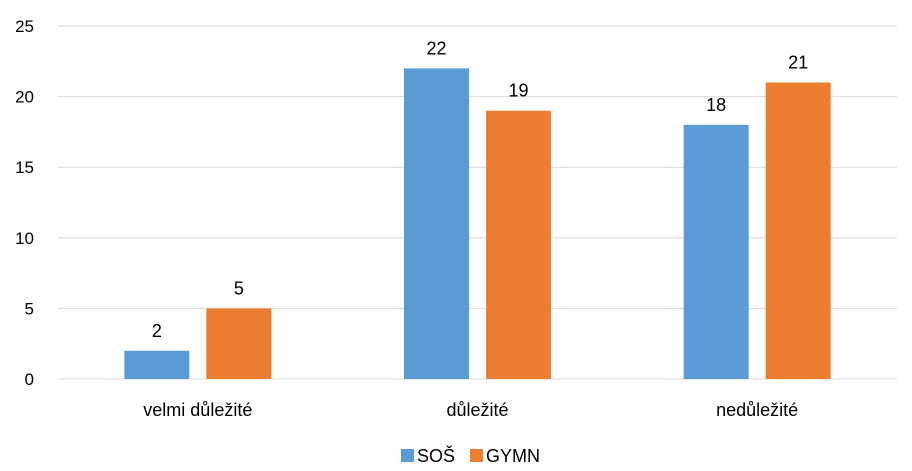  I want to click on bar-SOŠ-2, so click(716, 251).